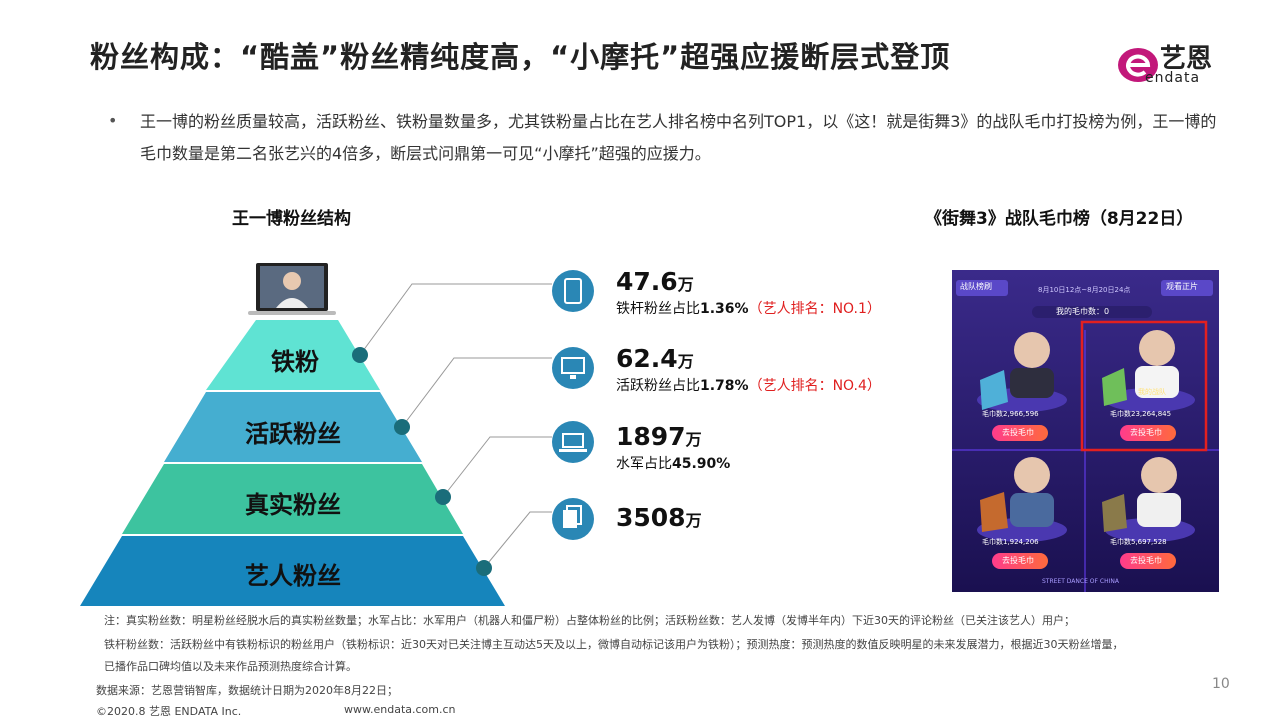  Describe the element at coordinates (748, 369) in the screenshot. I see `stat-active: 62.4万 活跃粉丝占比1.78%（艺人排名：NO.4）` at that location.